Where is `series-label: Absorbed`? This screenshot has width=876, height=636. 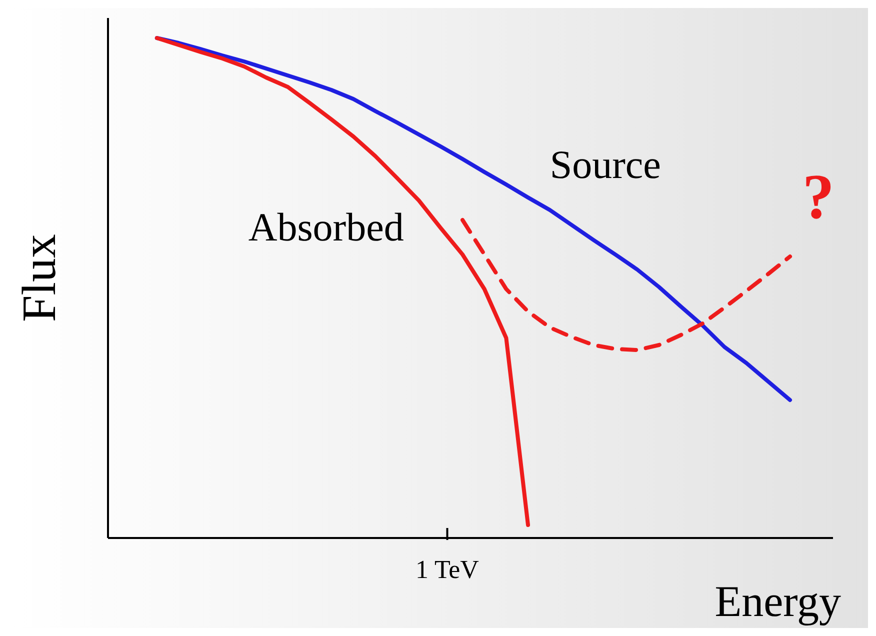 series-label: Absorbed is located at coordinates (326, 227).